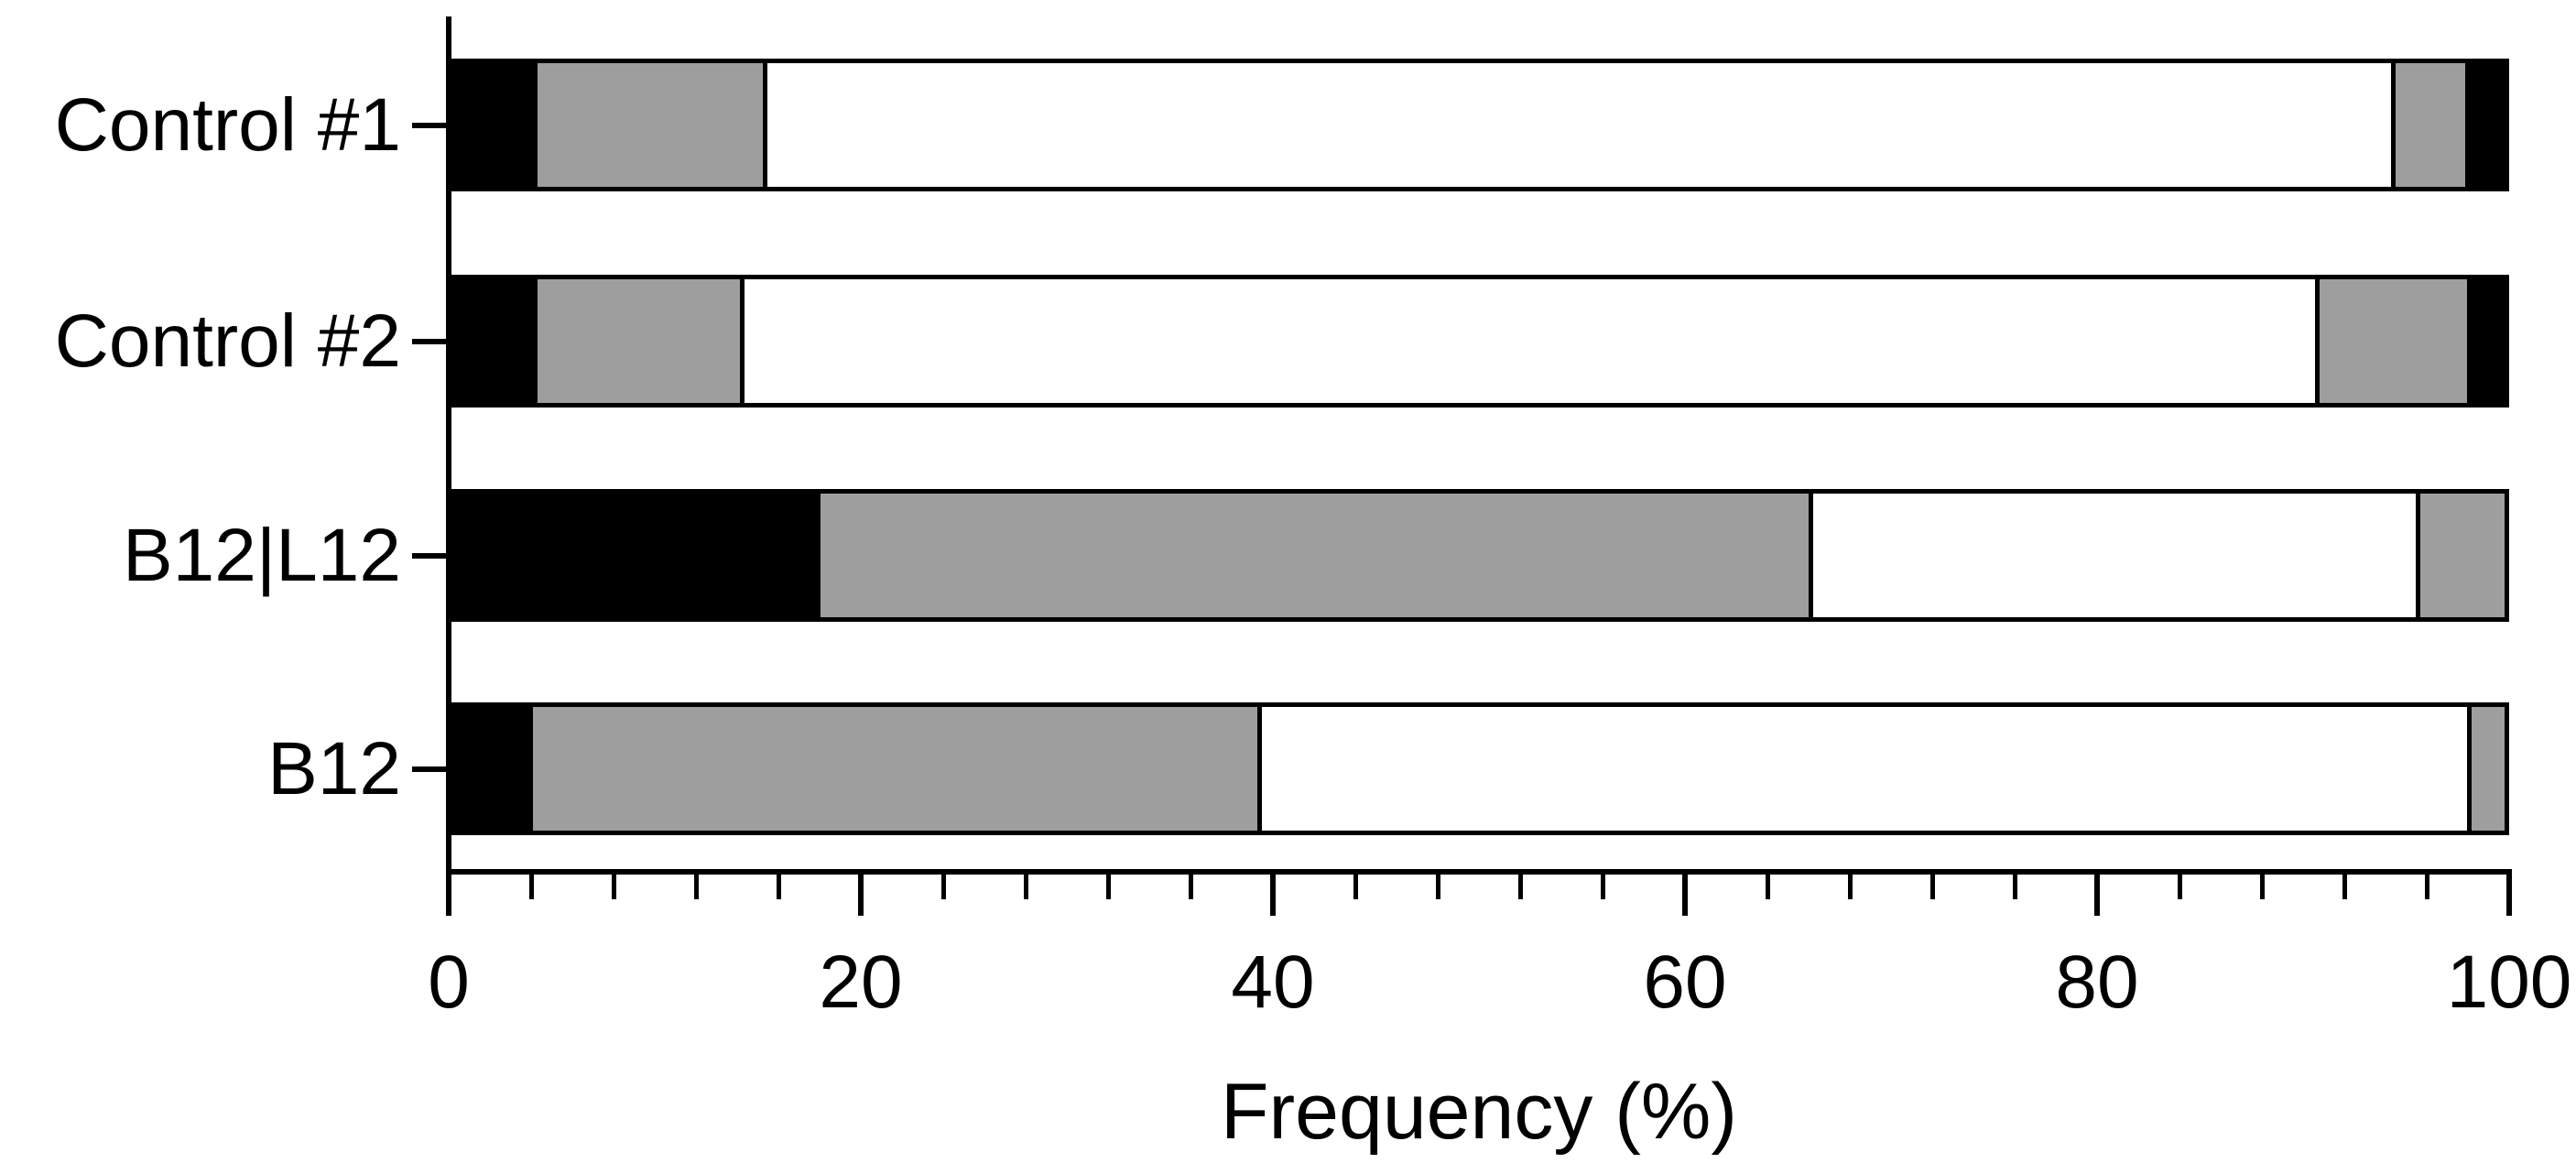  I want to click on x-tick-label: 40, so click(1273, 982).